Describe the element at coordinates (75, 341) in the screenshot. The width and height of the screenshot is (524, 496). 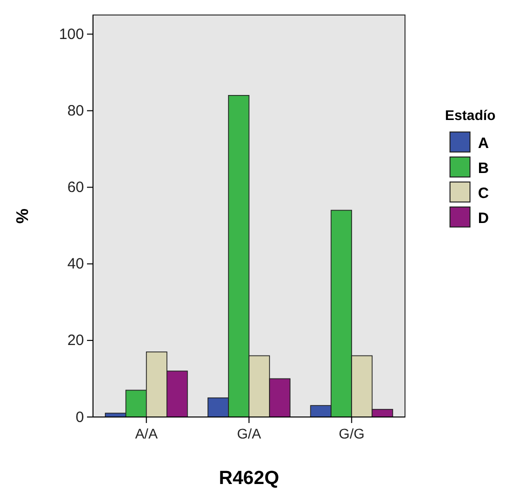
I see `y-tick-label: 20` at that location.